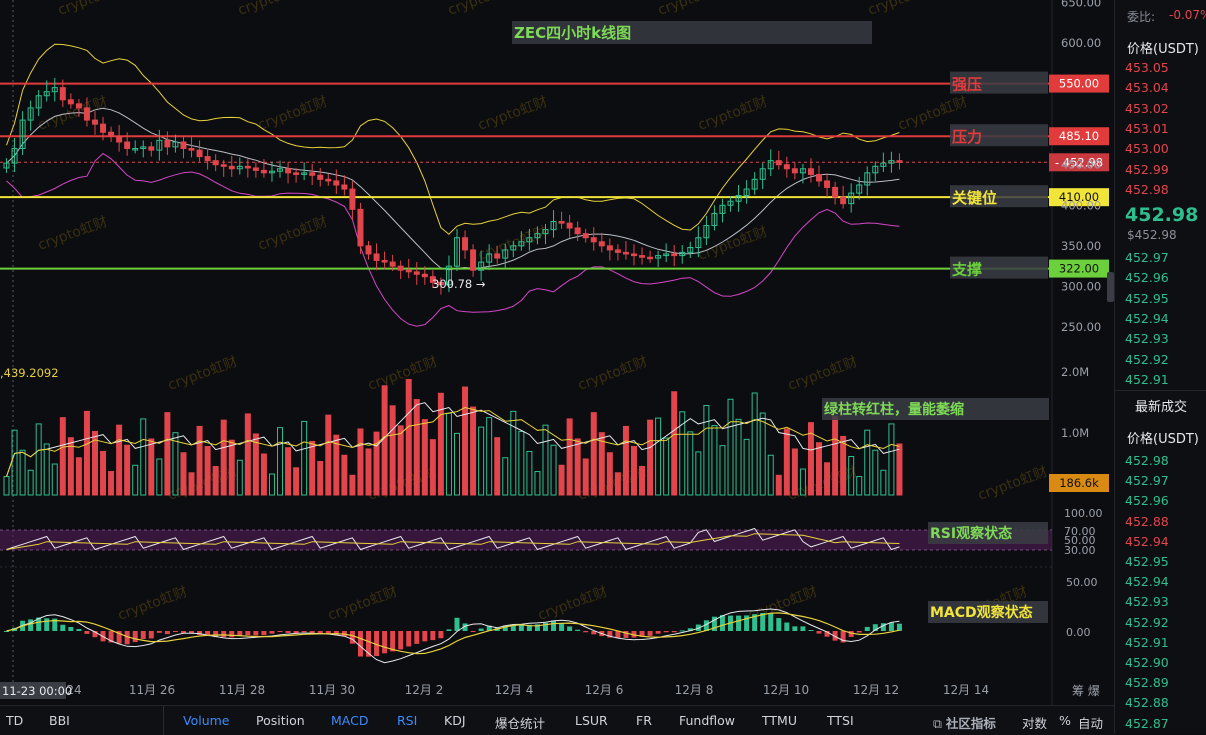 This screenshot has width=1206, height=735. I want to click on log-toggle: 对数, so click(1035, 723).